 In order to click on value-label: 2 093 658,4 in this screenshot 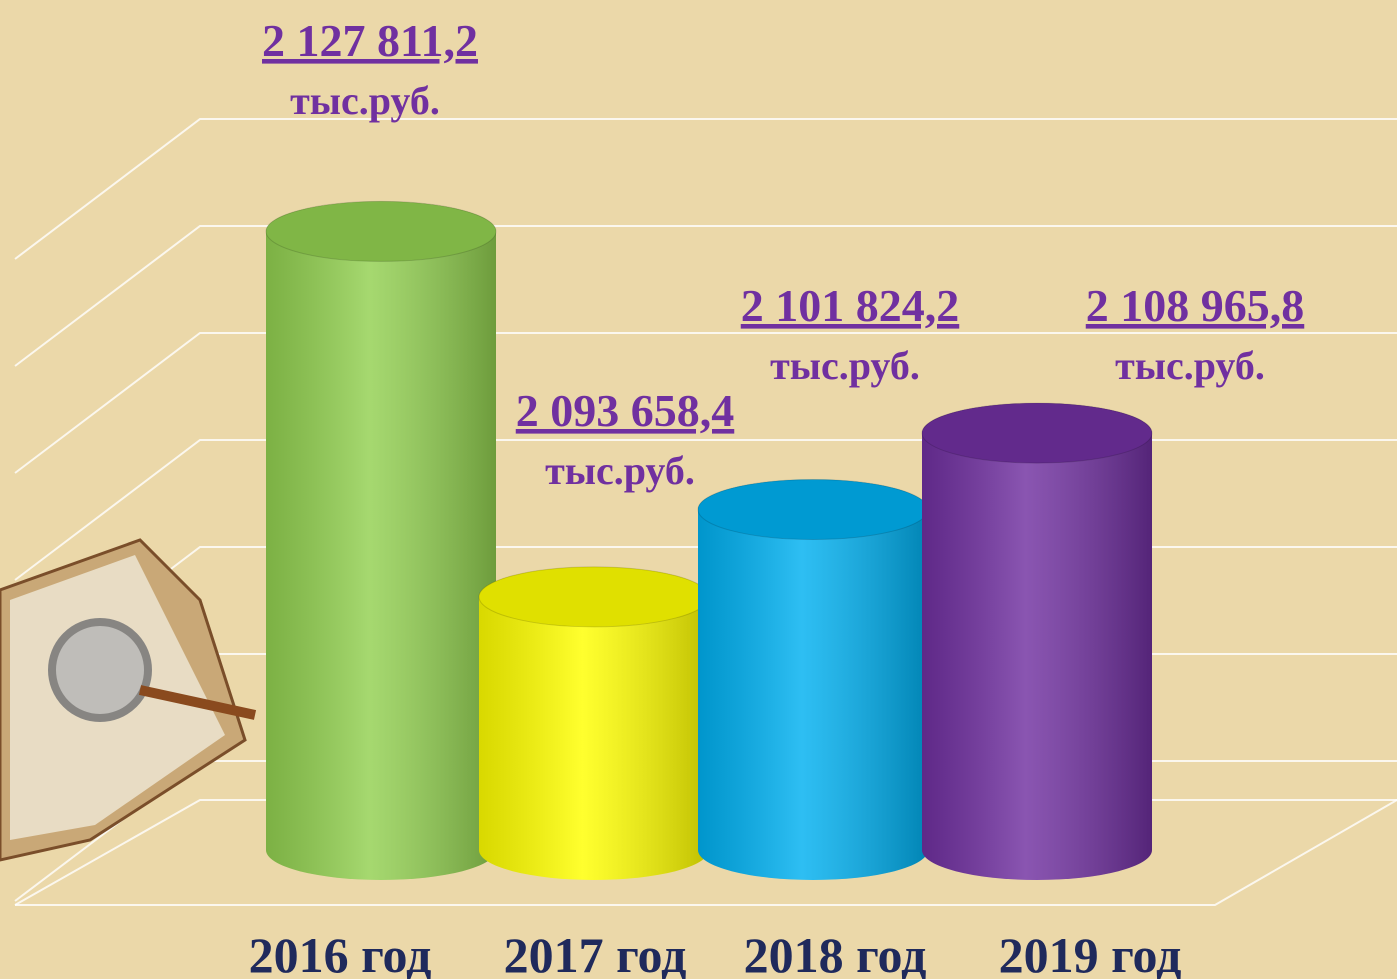, I will do `click(625, 410)`.